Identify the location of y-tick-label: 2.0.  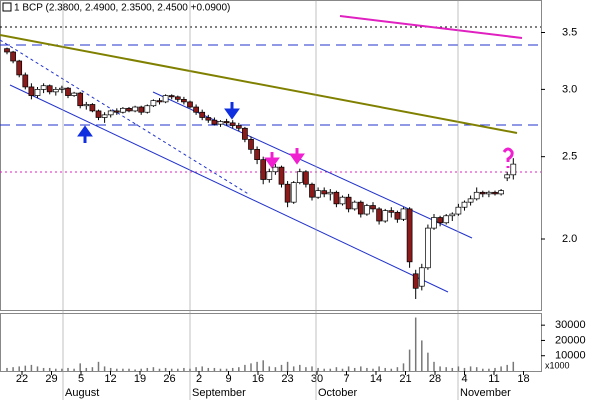
(569, 239).